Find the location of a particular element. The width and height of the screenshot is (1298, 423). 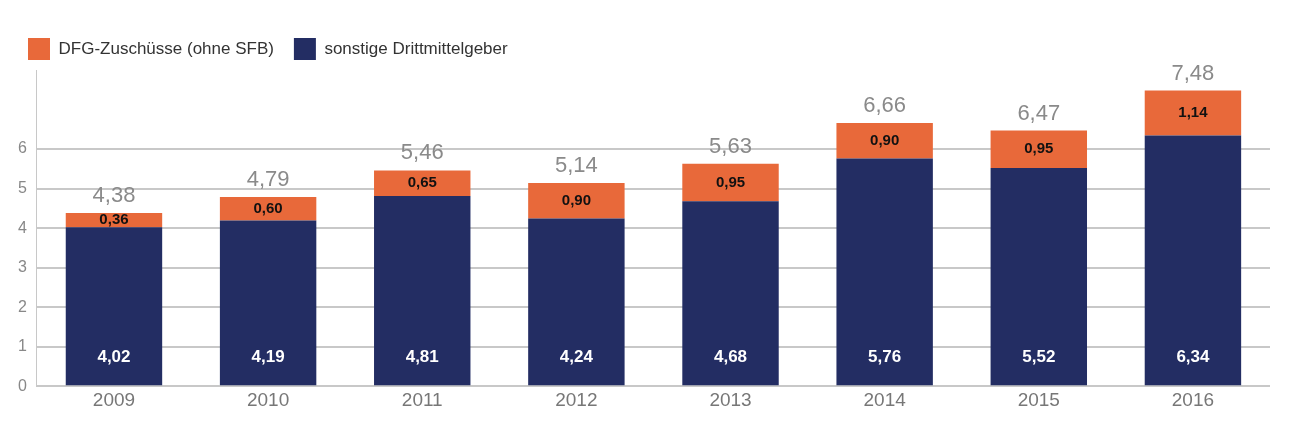

y-tick-label: 2 is located at coordinates (22, 306).